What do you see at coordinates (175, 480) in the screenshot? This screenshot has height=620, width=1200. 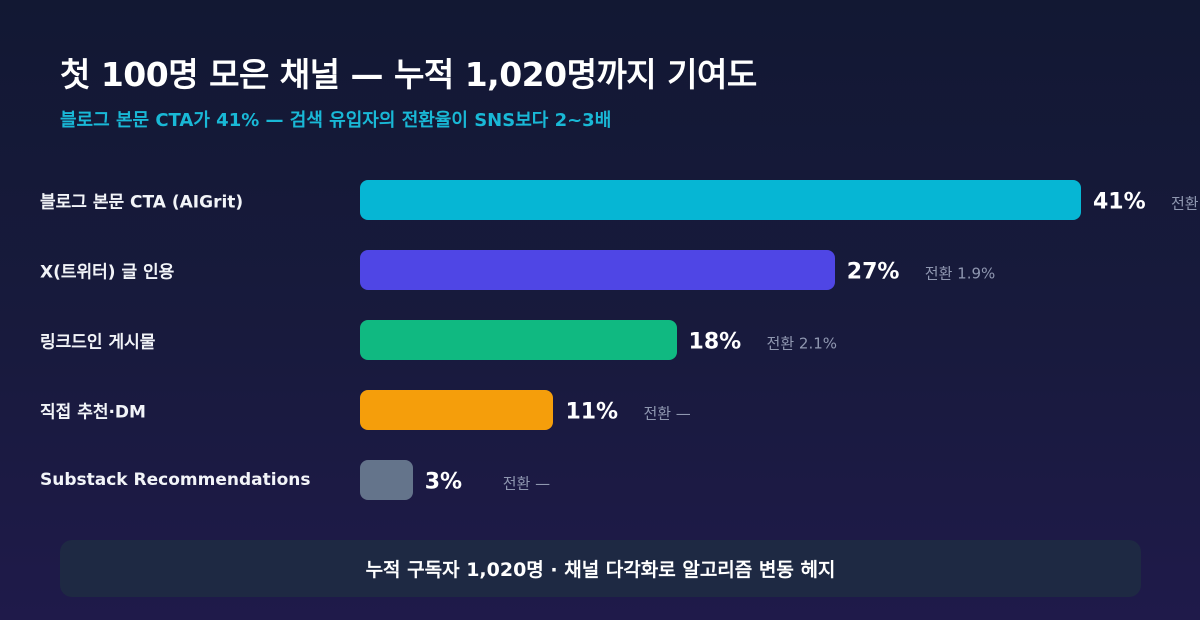 I see `category-label: Substack Recommendations` at bounding box center [175, 480].